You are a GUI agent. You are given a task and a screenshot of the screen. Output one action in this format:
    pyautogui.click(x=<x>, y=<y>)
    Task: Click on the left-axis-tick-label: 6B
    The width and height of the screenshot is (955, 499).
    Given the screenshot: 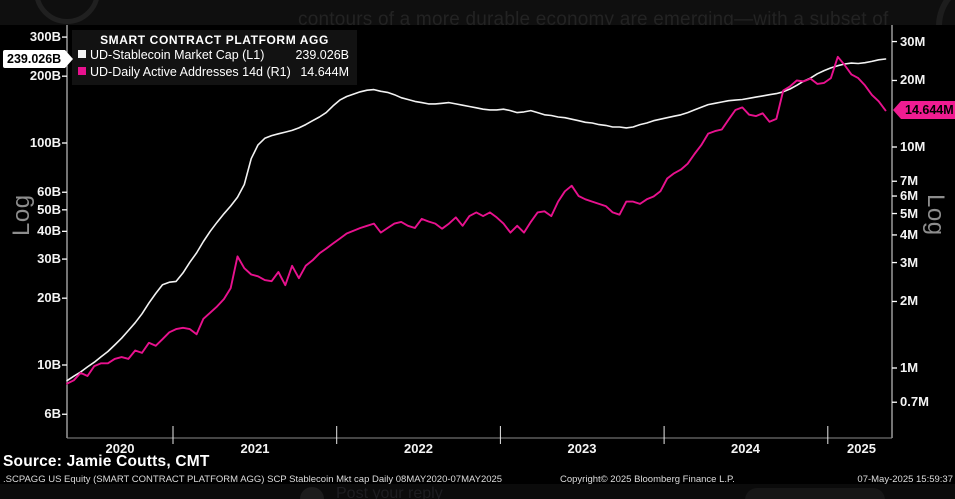 What is the action you would take?
    pyautogui.click(x=52, y=414)
    